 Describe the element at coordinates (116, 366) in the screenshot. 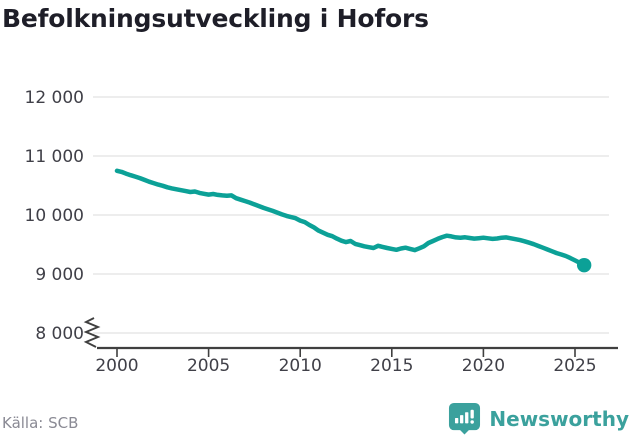

I see `svg-text: 2000` at that location.